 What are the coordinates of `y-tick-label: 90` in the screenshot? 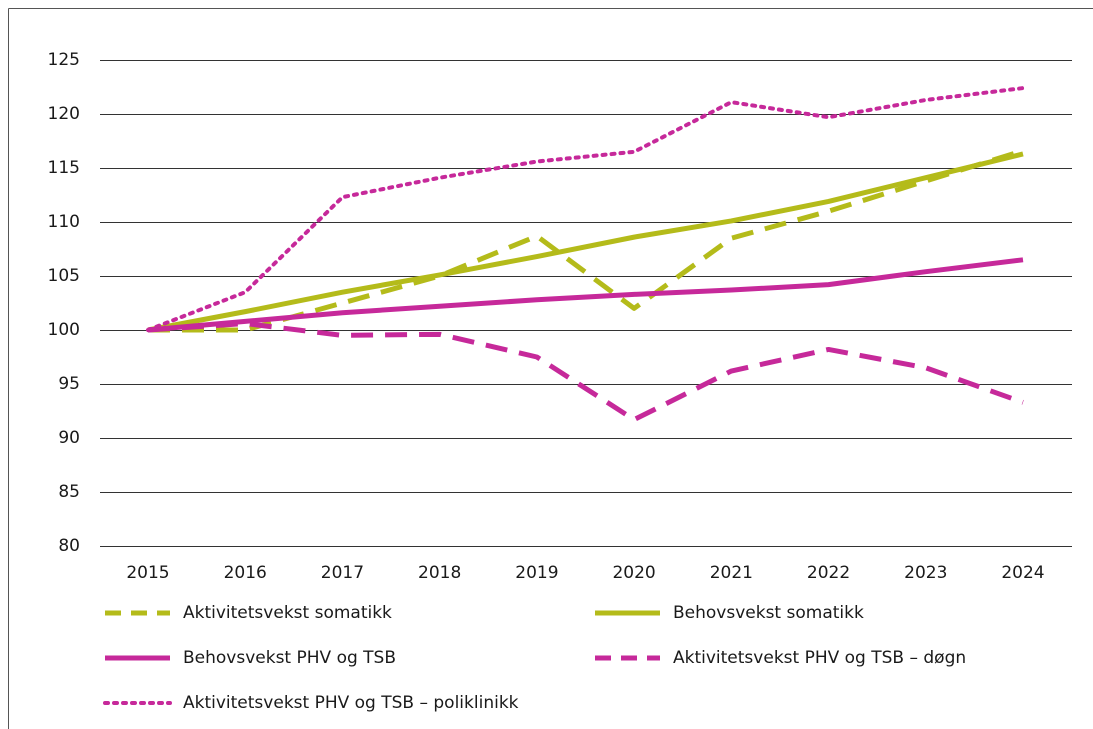 It's located at (69, 438).